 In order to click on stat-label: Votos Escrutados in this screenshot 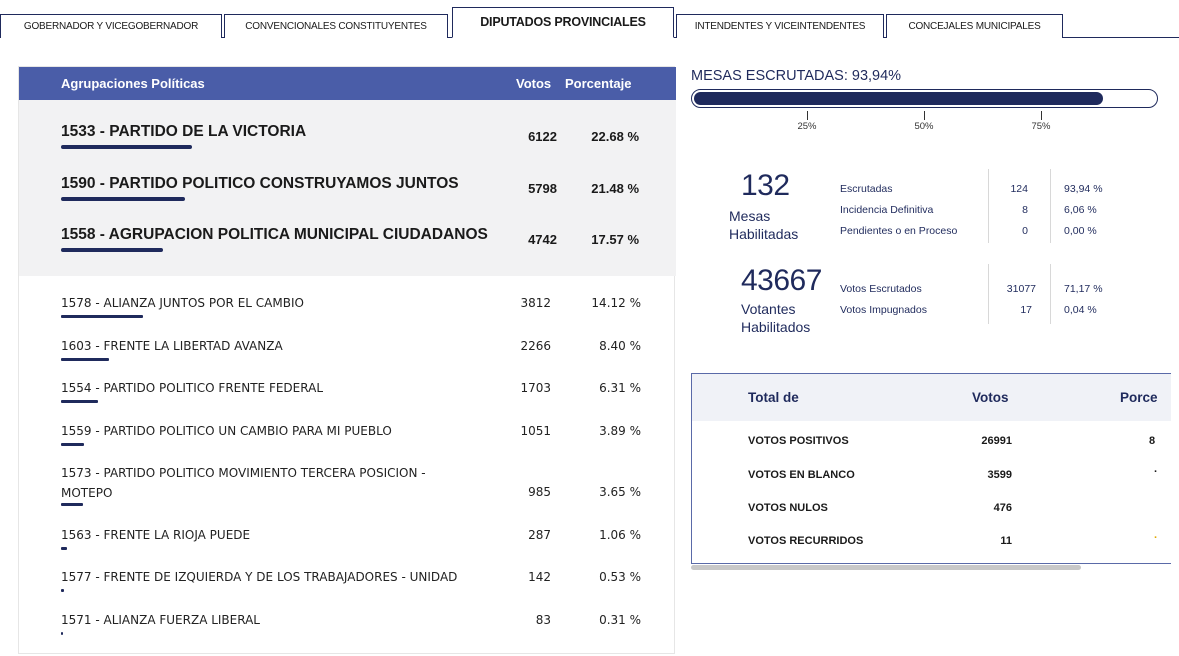, I will do `click(881, 289)`.